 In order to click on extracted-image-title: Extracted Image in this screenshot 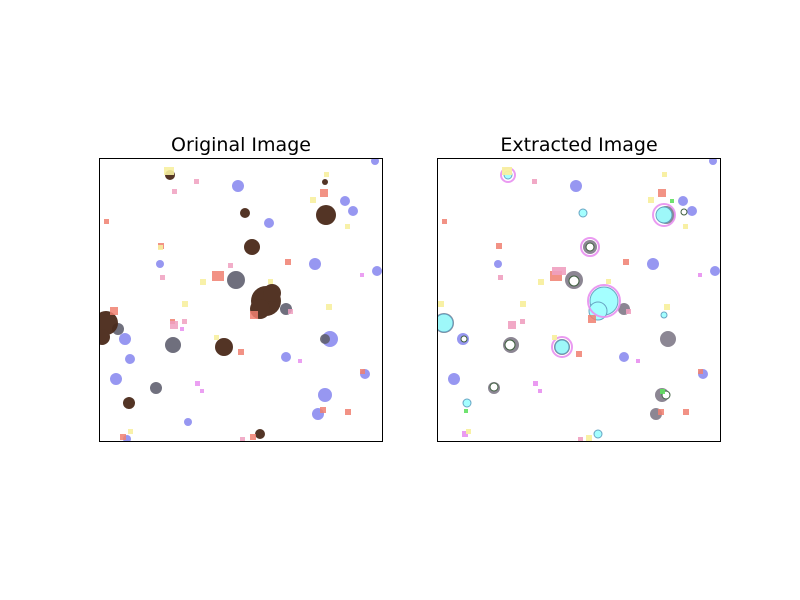, I will do `click(579, 145)`.